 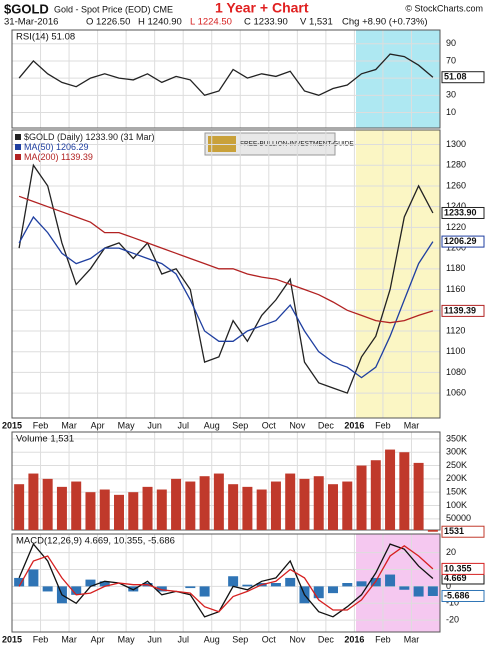 What do you see at coordinates (183, 639) in the screenshot?
I see `x-tick-label: Jul` at bounding box center [183, 639].